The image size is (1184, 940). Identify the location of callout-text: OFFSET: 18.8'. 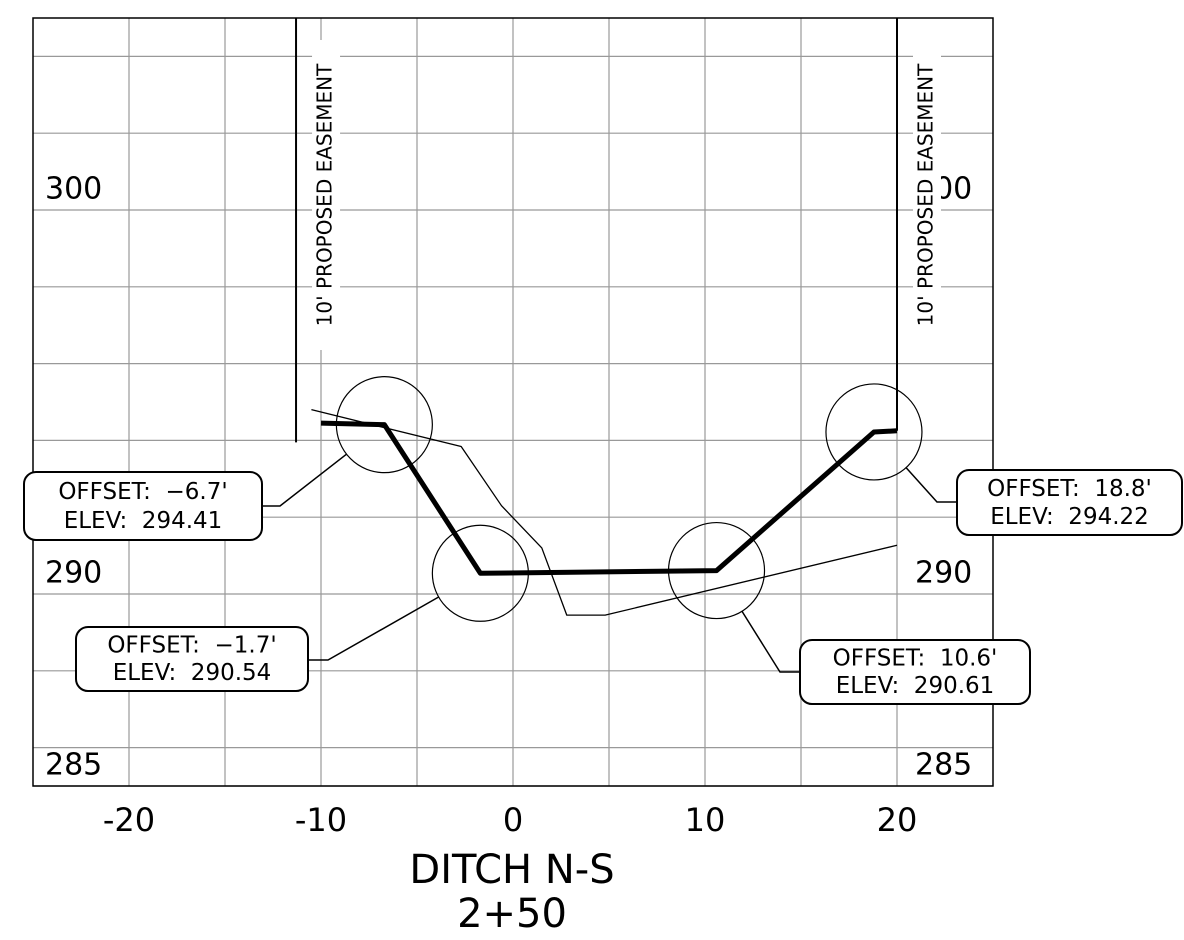
(1069, 489).